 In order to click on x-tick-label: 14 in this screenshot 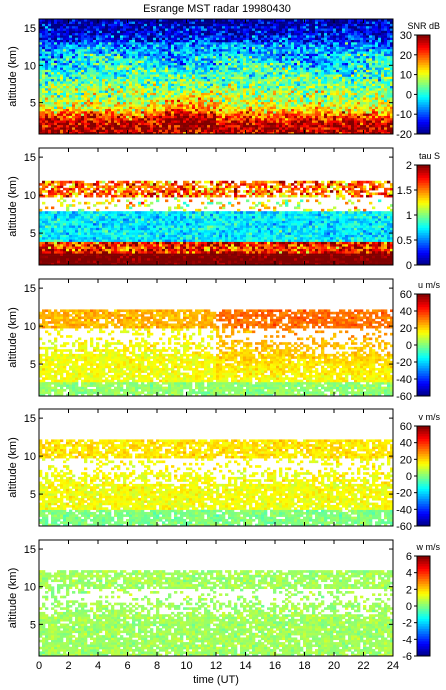, I will do `click(245, 666)`.